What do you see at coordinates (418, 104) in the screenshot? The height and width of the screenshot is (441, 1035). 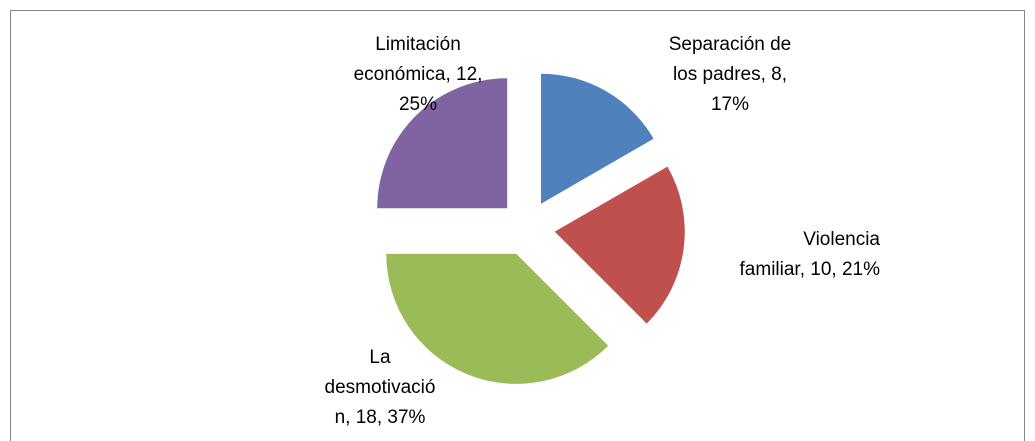 I see `data-label: 25%` at bounding box center [418, 104].